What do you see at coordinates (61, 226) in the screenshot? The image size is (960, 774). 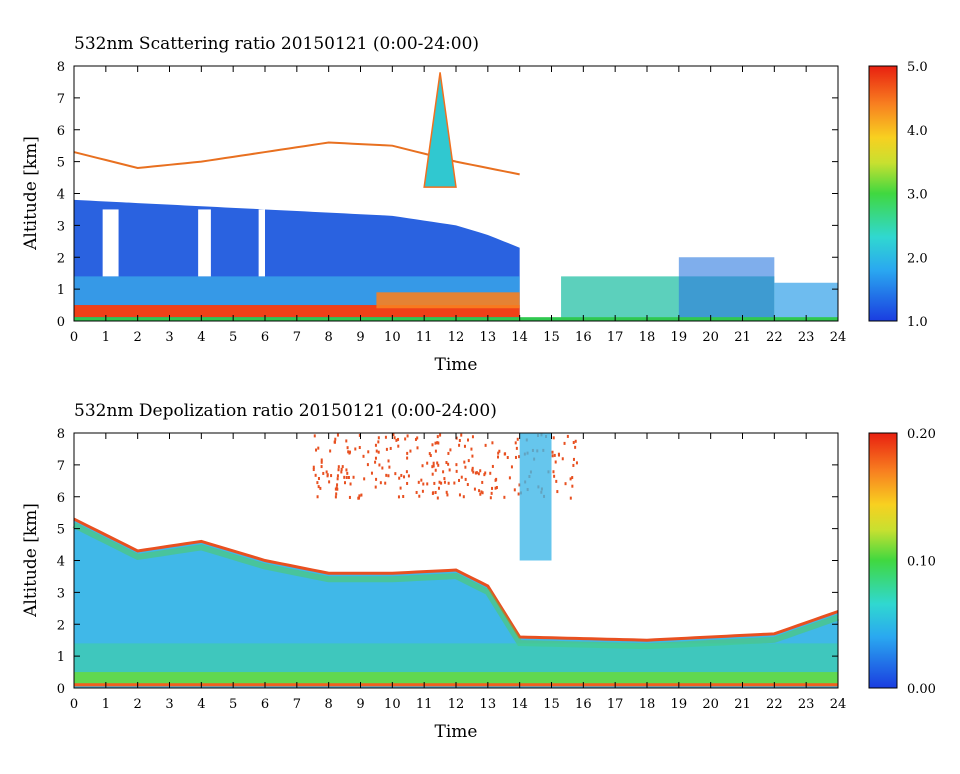 I see `y-tick-label: 3` at bounding box center [61, 226].